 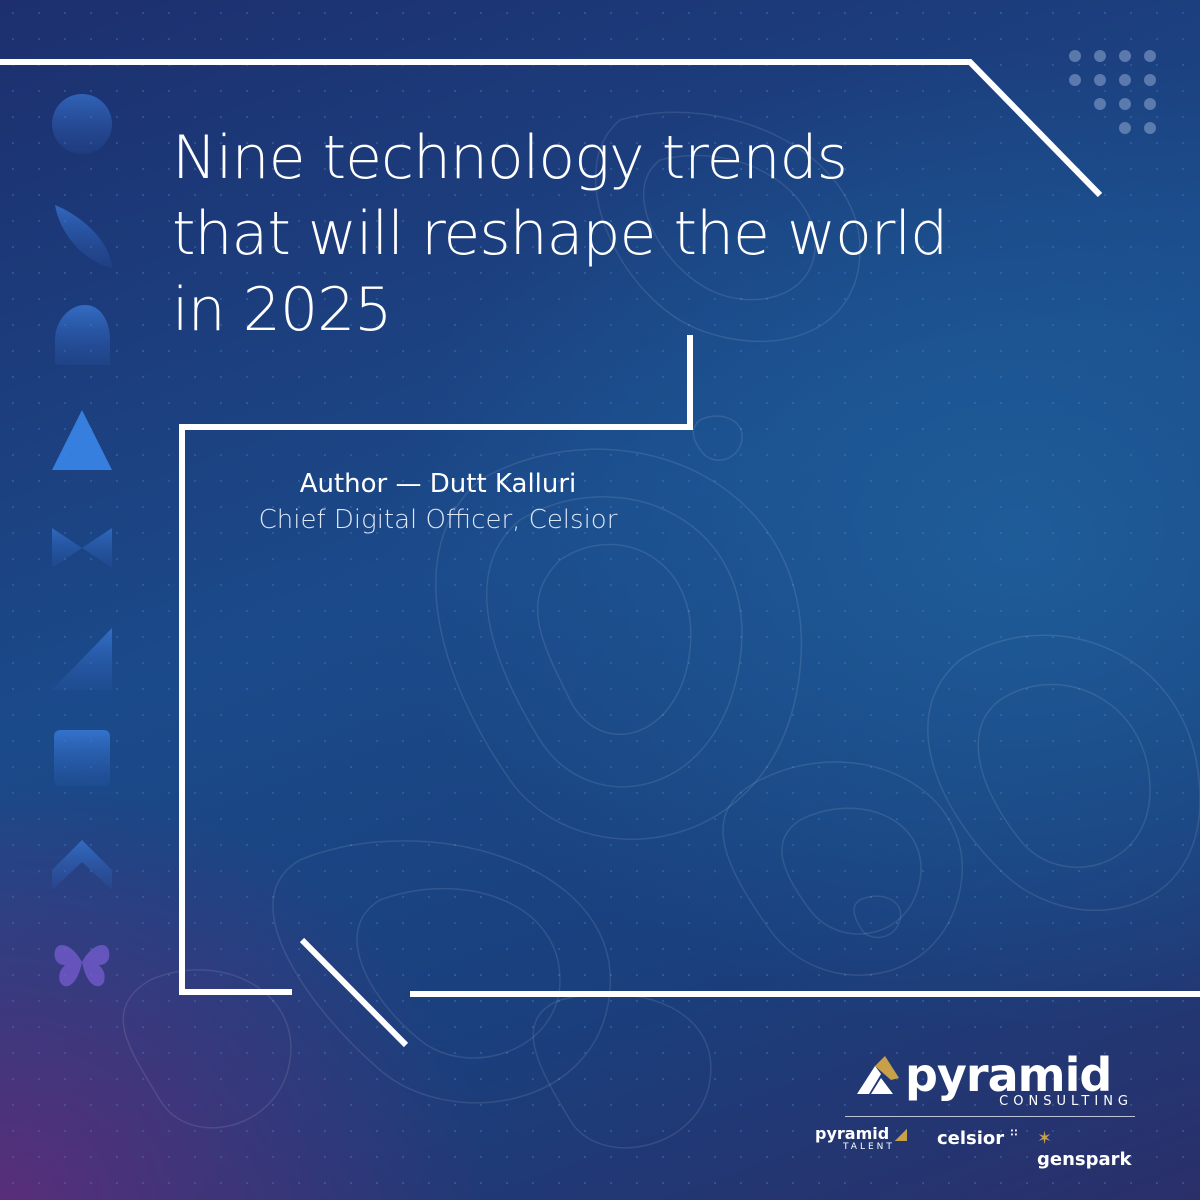 I want to click on celsior-dots-icon: ∷, so click(x=1014, y=1133).